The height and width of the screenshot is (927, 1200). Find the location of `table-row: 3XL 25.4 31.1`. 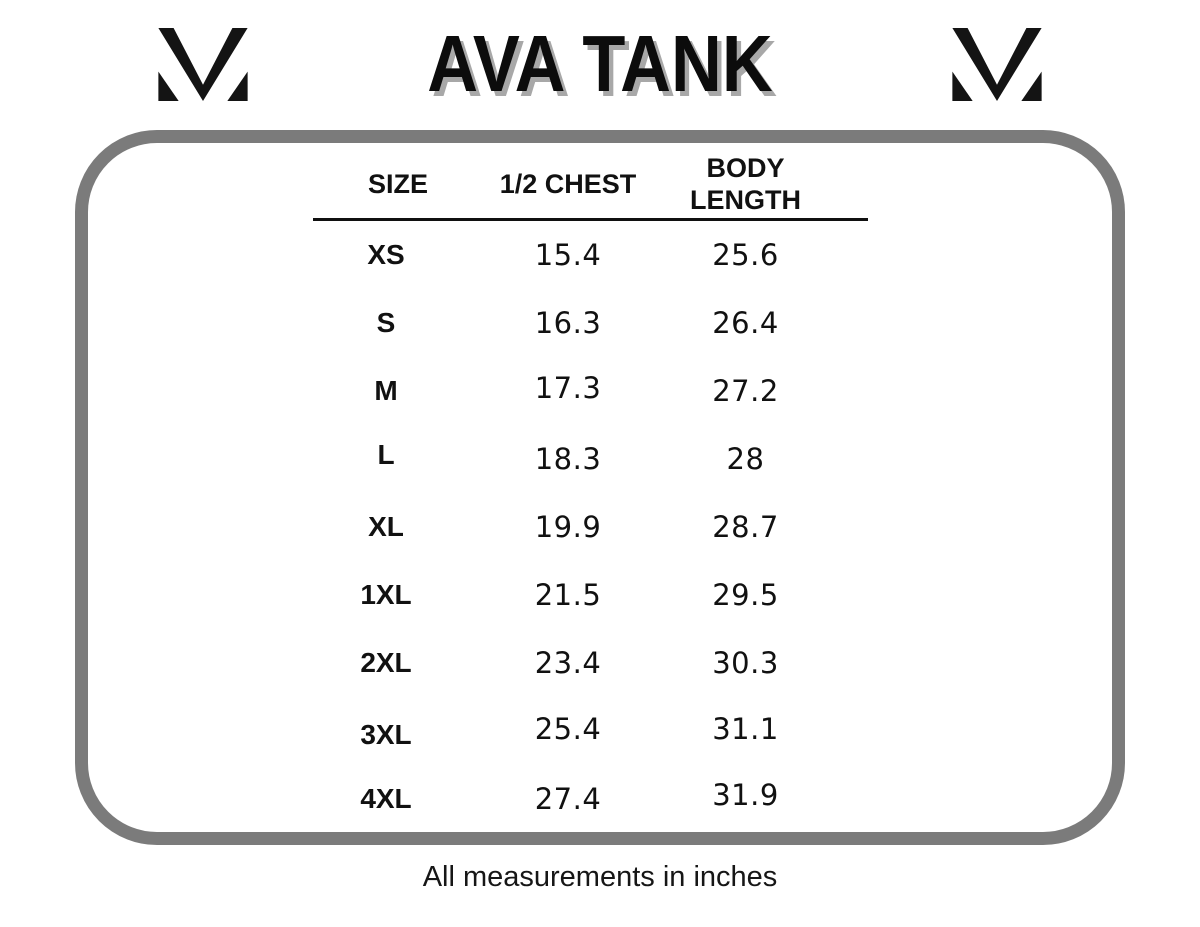

table-row: 3XL 25.4 31.1 is located at coordinates (590, 731).